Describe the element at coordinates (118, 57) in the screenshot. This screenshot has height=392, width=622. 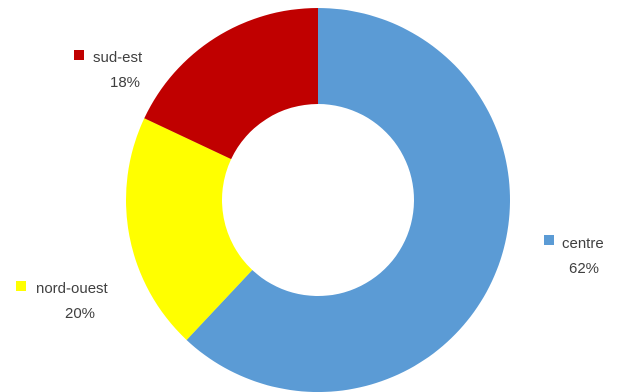
I see `category-label-sud-est: sud-est` at that location.